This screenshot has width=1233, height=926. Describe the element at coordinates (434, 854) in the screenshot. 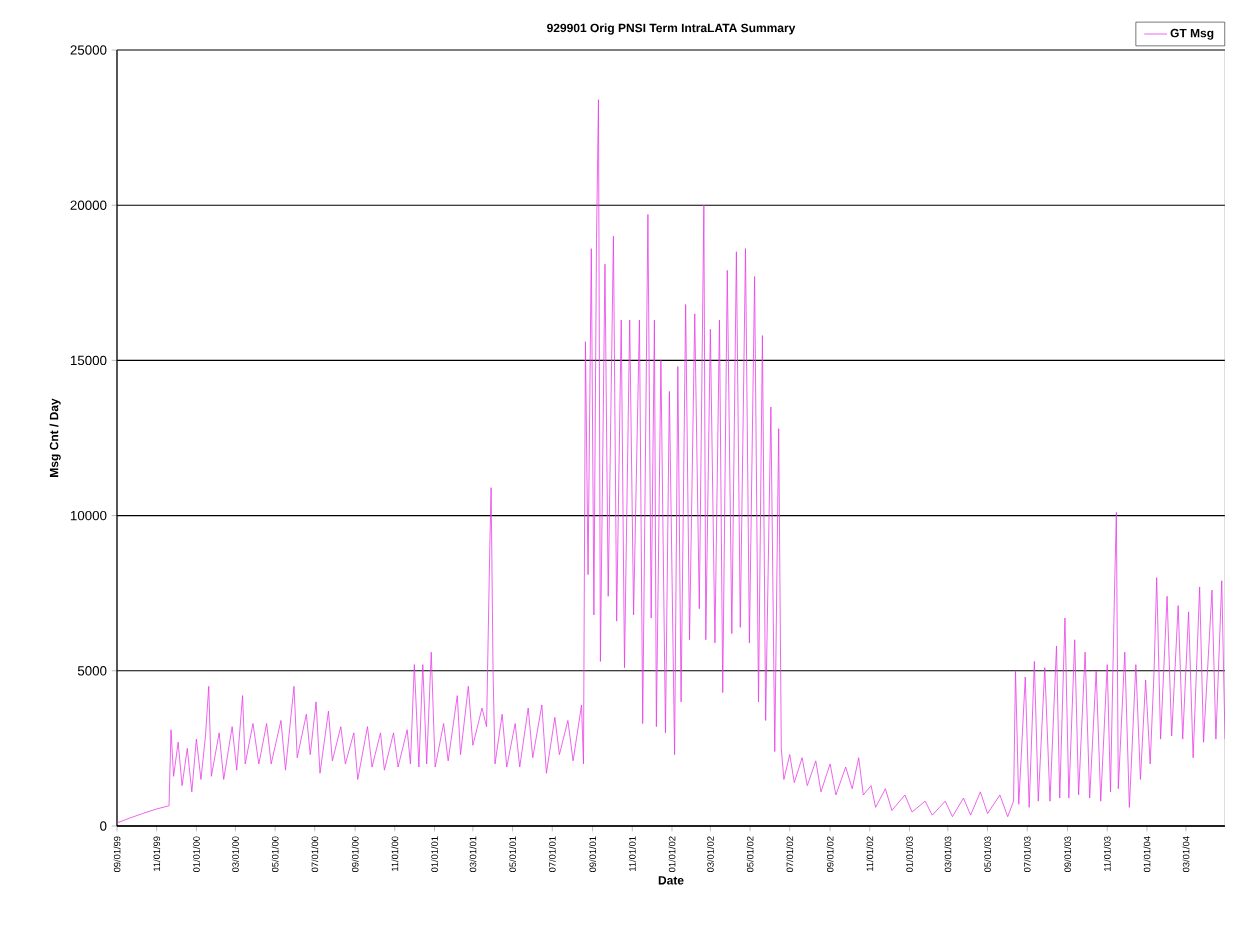

I see `x-tick-label: 01/01/01` at that location.